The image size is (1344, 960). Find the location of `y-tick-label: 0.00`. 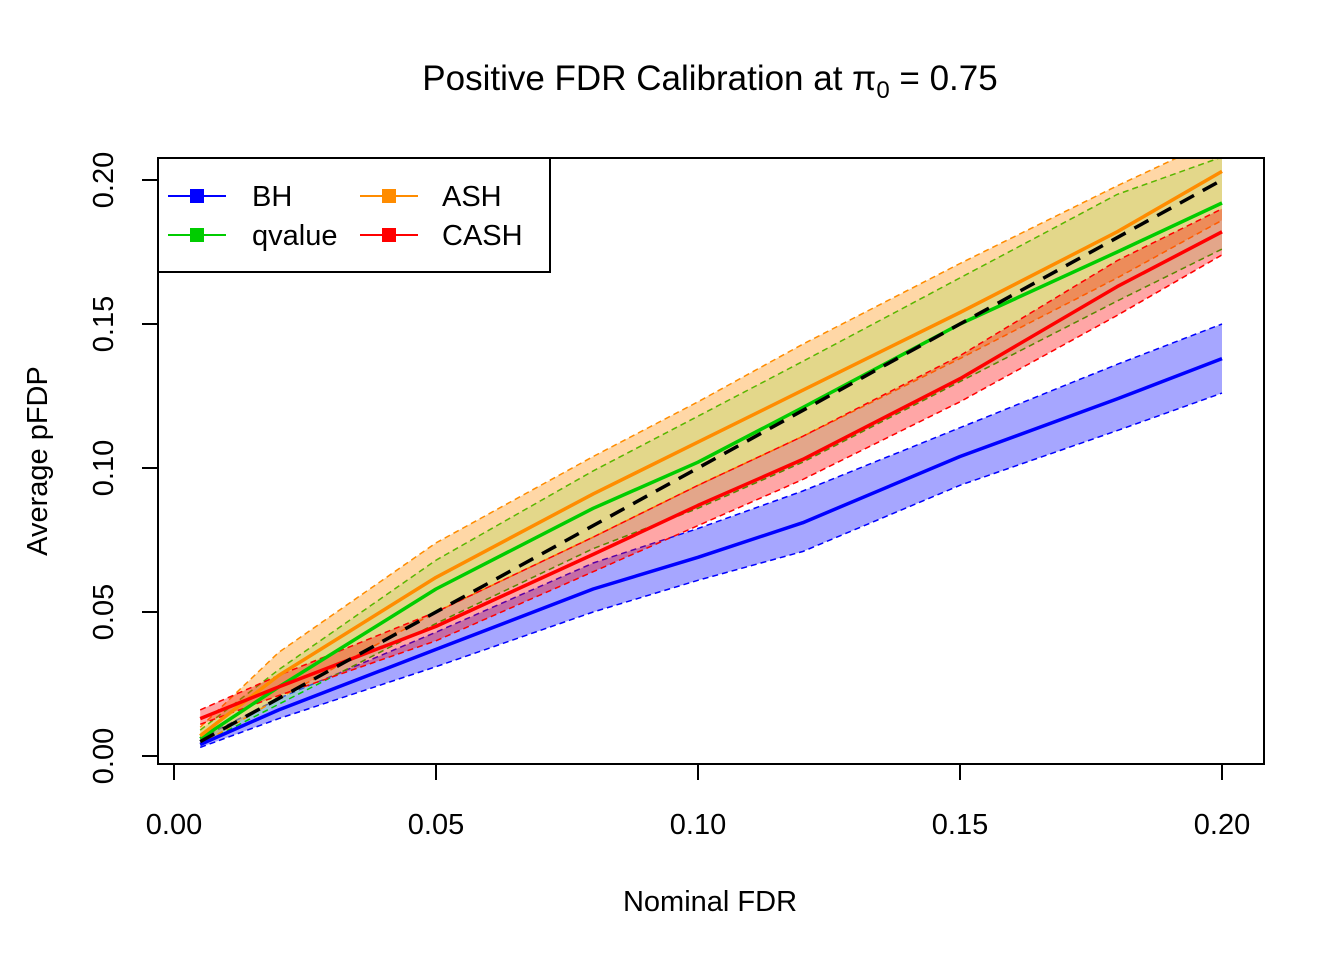

y-tick-label: 0.00 is located at coordinates (104, 756).